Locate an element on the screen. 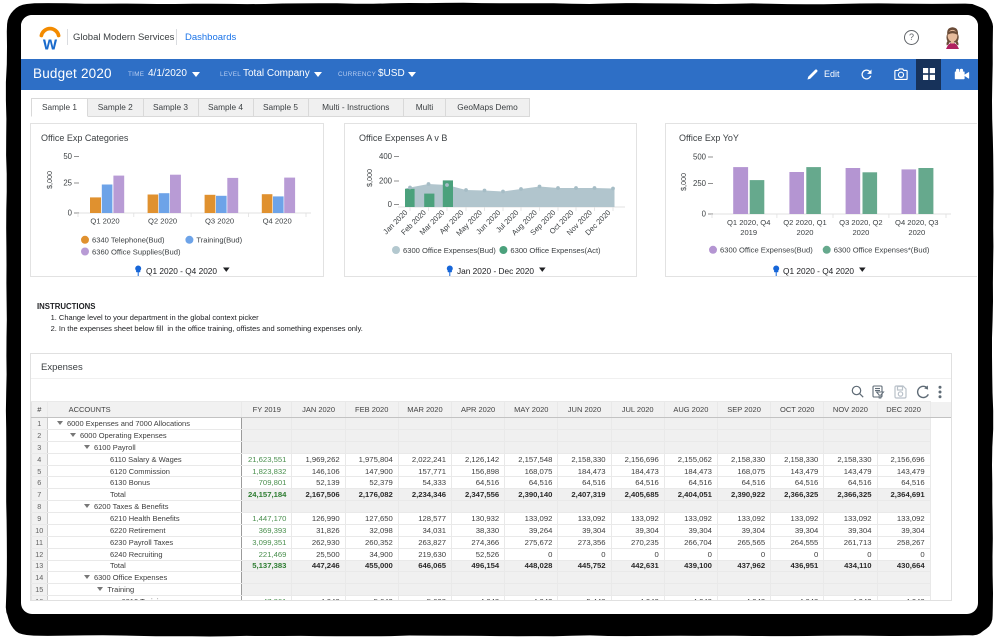 This screenshot has height=642, width=1000. svg-text: 6300 Office Expenses(Act) is located at coordinates (555, 250).